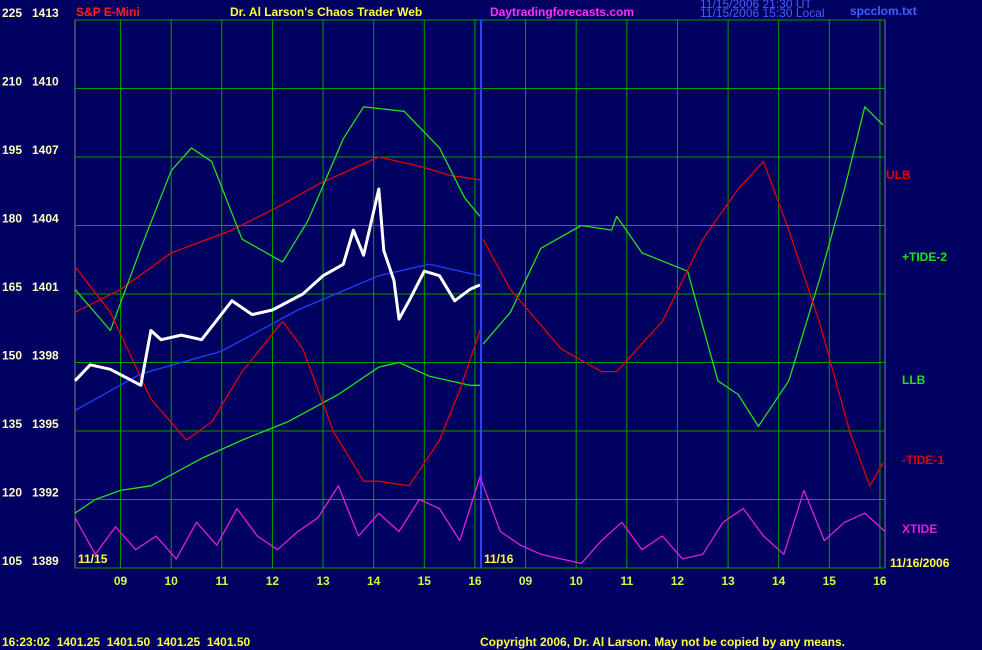 This screenshot has height=650, width=982. What do you see at coordinates (45, 424) in the screenshot?
I see `y-tick-label: 1395` at bounding box center [45, 424].